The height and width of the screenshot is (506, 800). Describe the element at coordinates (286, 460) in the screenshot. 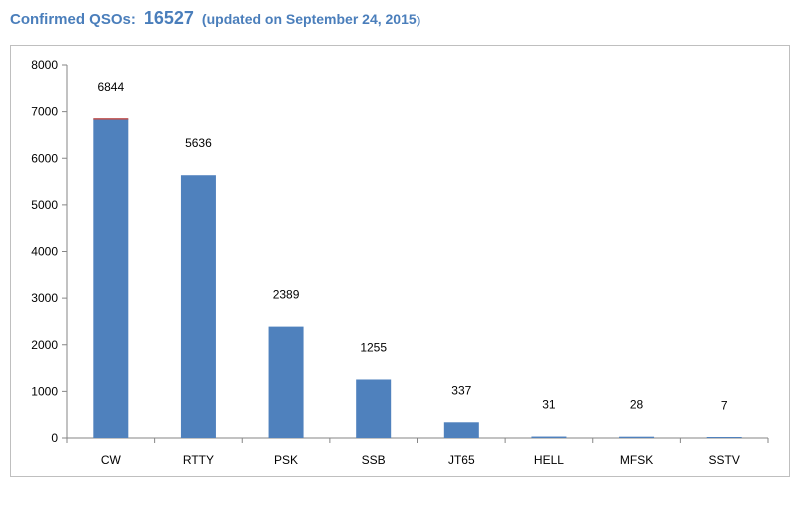

I see `category-label-psk: PSK` at that location.